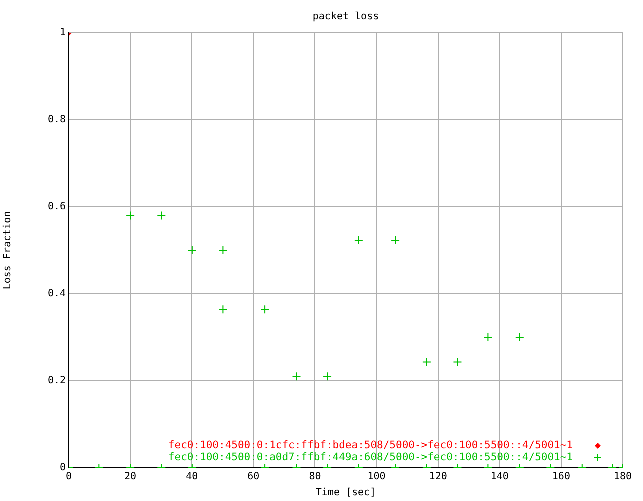 The height and width of the screenshot is (501, 643). I want to click on y-tick-label: 0.4, so click(57, 294).